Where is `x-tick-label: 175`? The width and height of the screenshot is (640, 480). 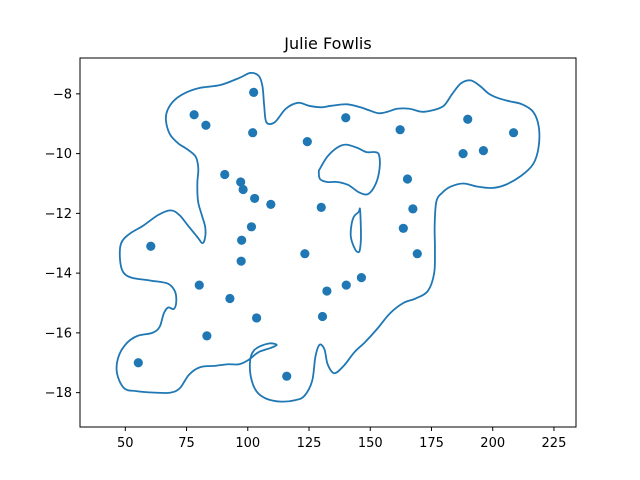
x-tick-label: 175 is located at coordinates (431, 443).